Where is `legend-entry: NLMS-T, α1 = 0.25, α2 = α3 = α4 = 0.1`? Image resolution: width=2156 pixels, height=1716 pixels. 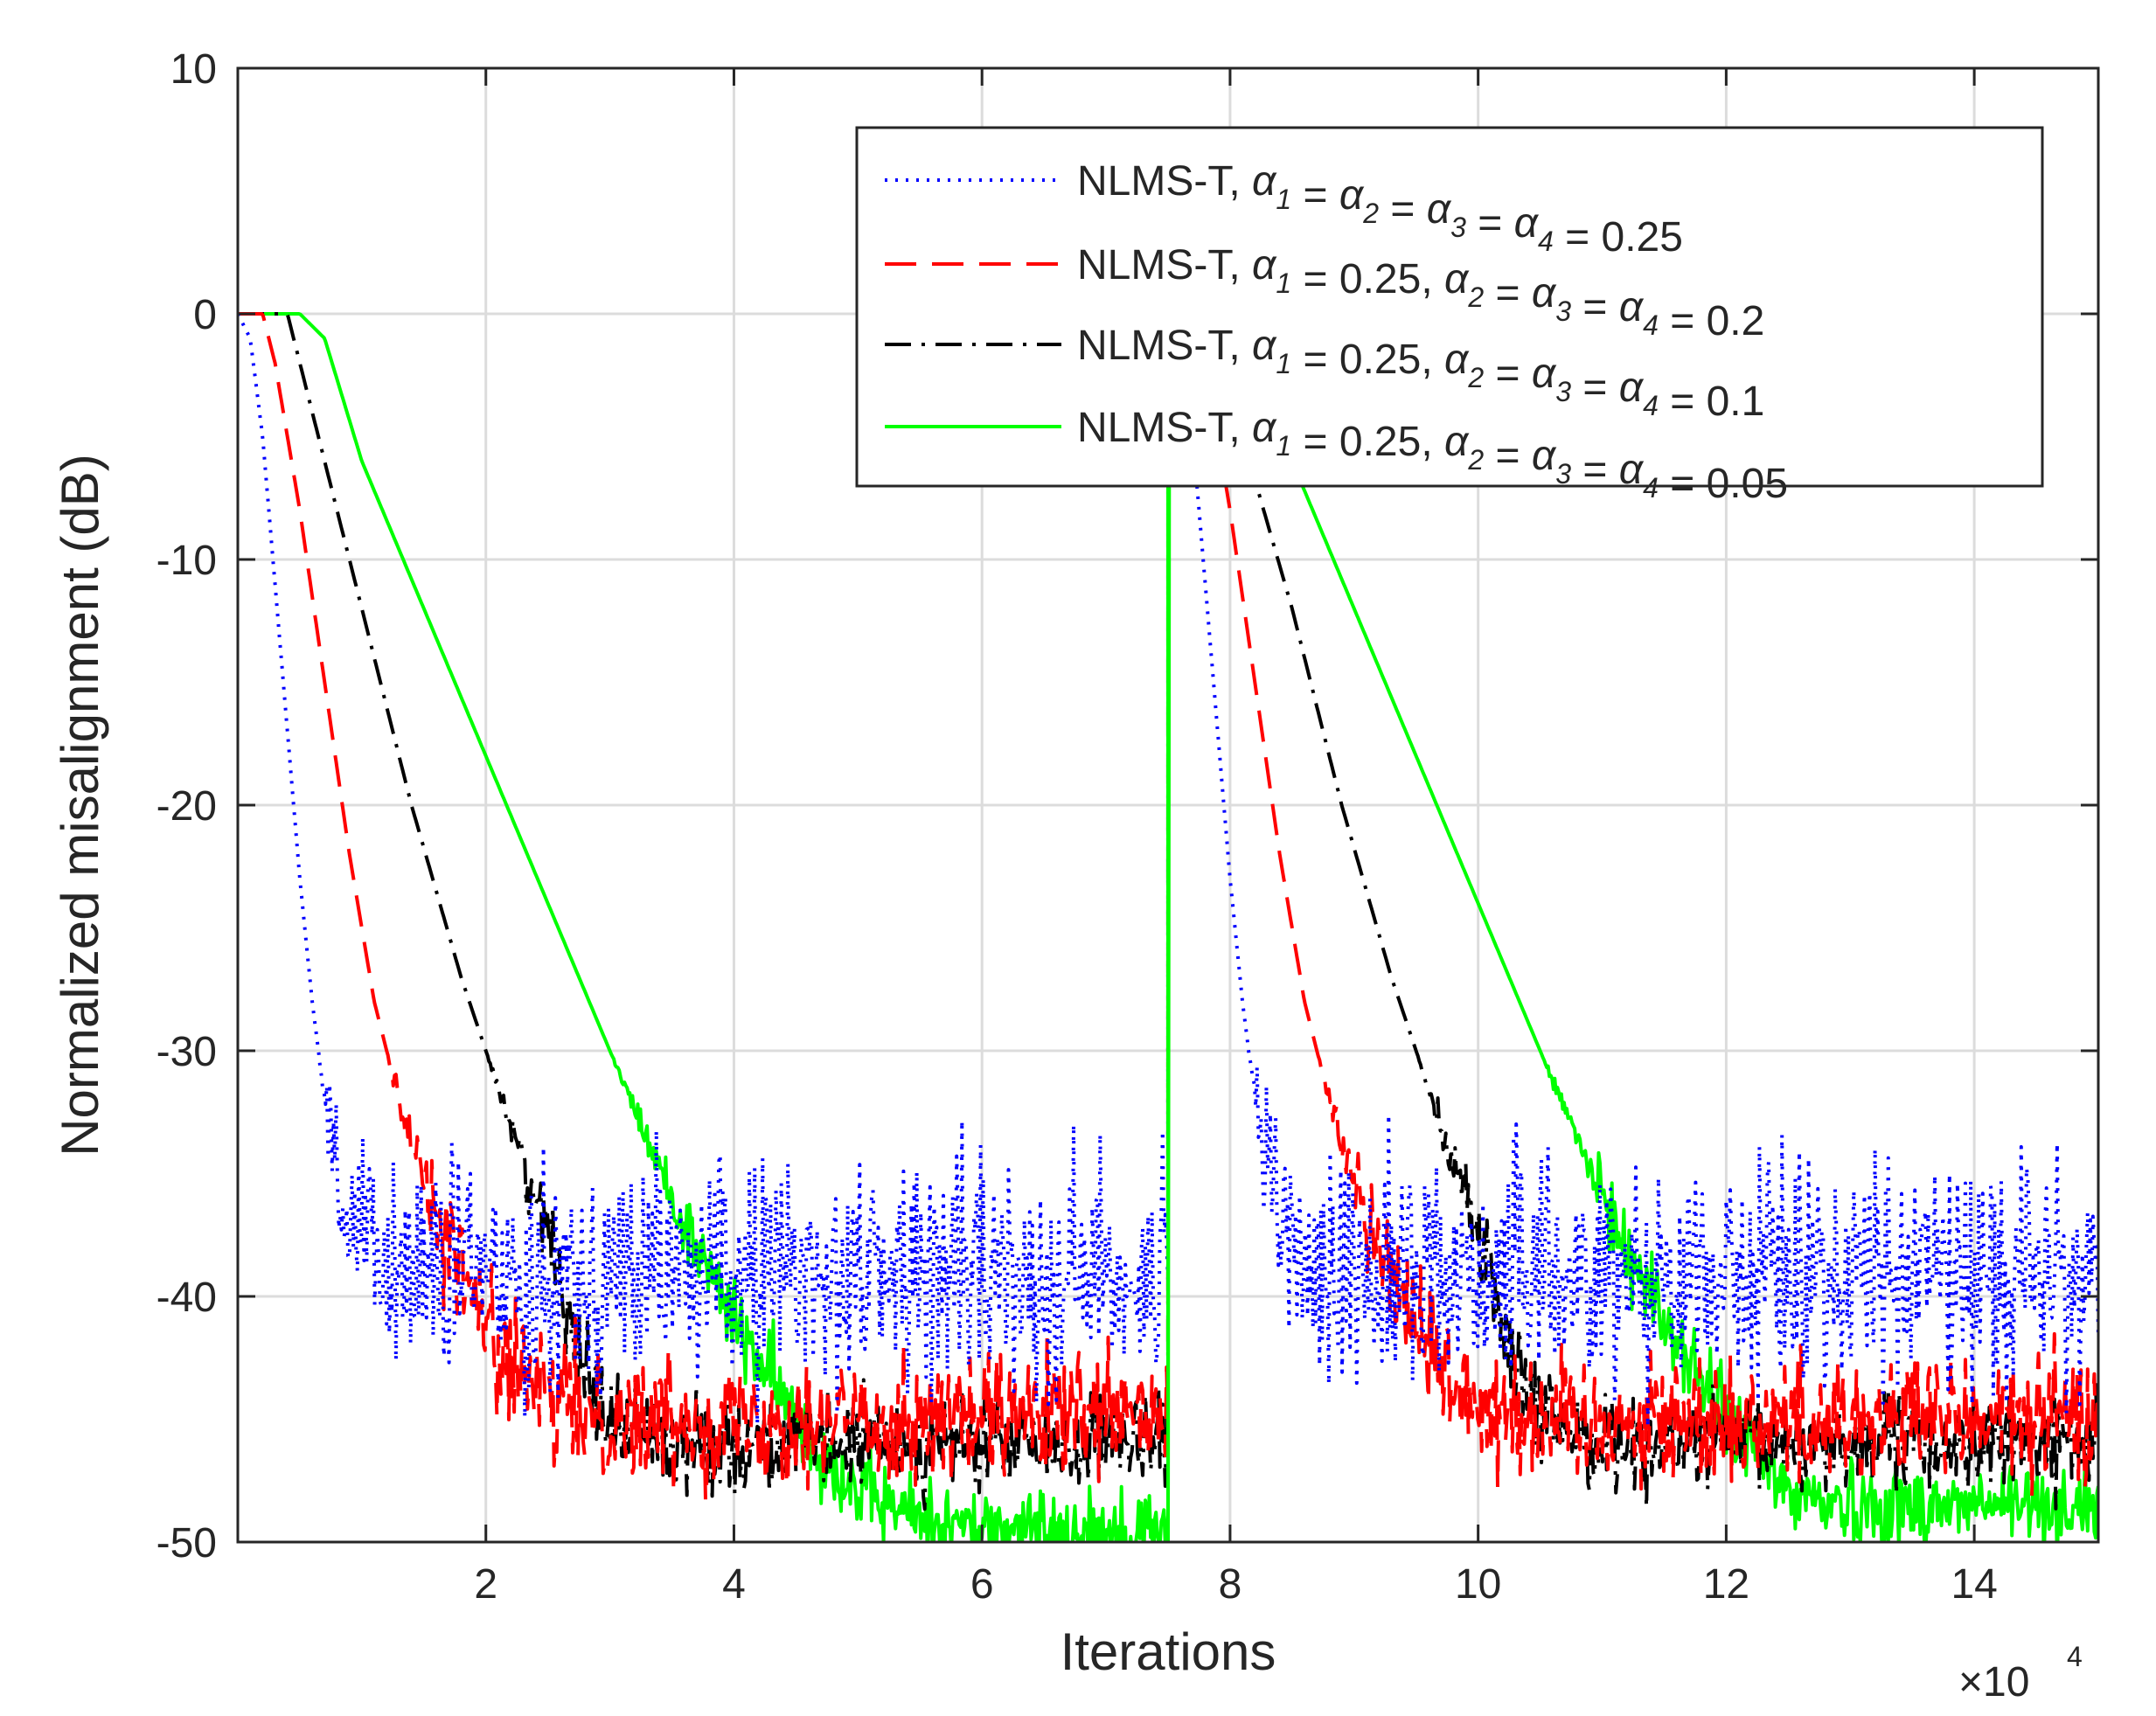
legend-entry: NLMS-T, α1 = 0.25, α2 = α3 = α4 = 0.1 is located at coordinates (1324, 374).